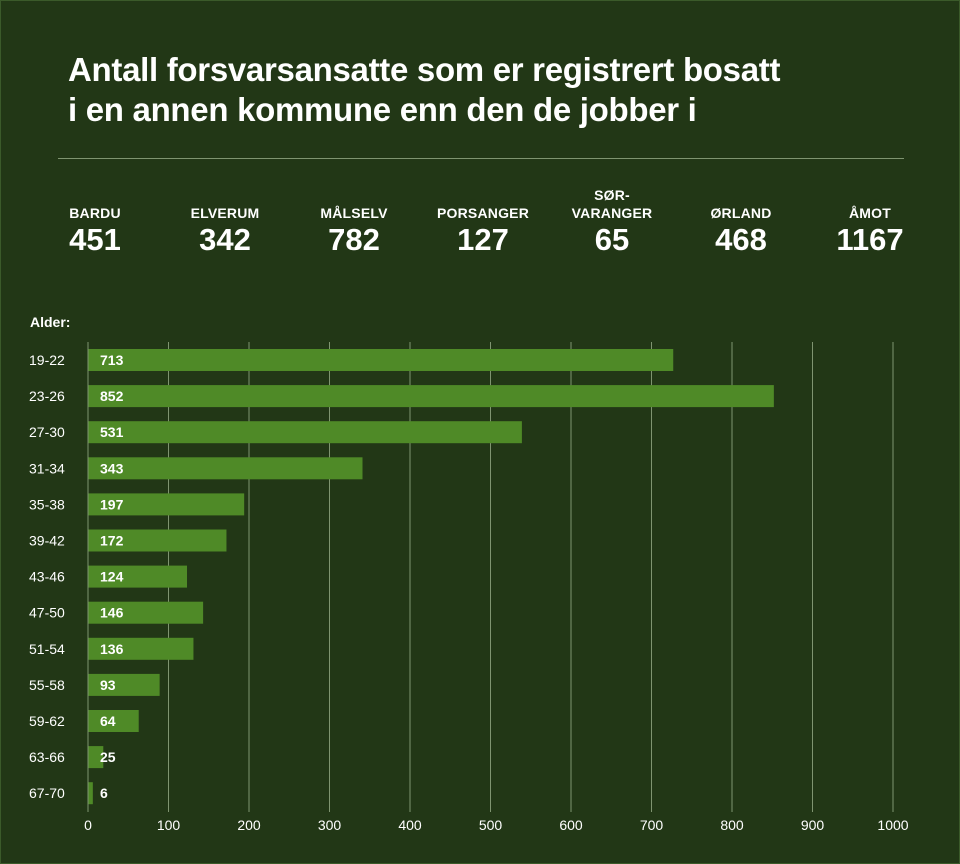  I want to click on data-label: 124, so click(112, 577).